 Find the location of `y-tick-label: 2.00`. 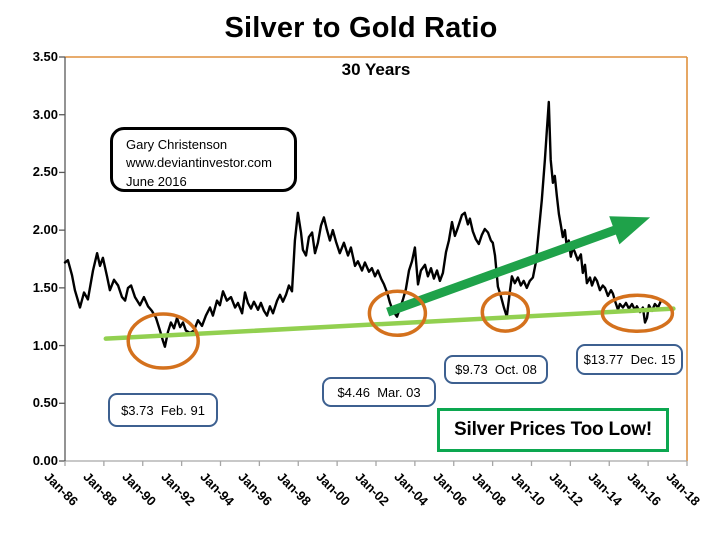

y-tick-label: 2.00 is located at coordinates (45, 230).